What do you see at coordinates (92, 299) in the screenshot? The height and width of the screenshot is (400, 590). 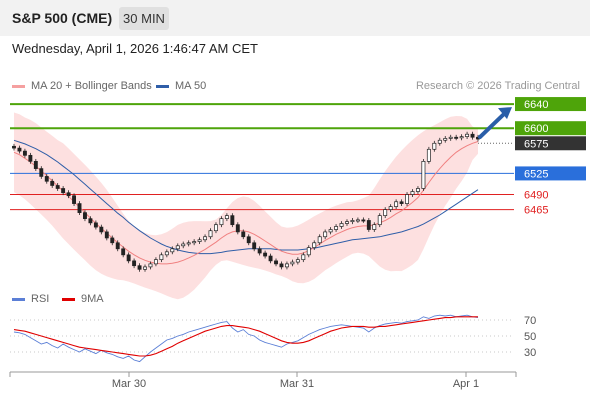 I see `ma9-label: 9MA` at bounding box center [92, 299].